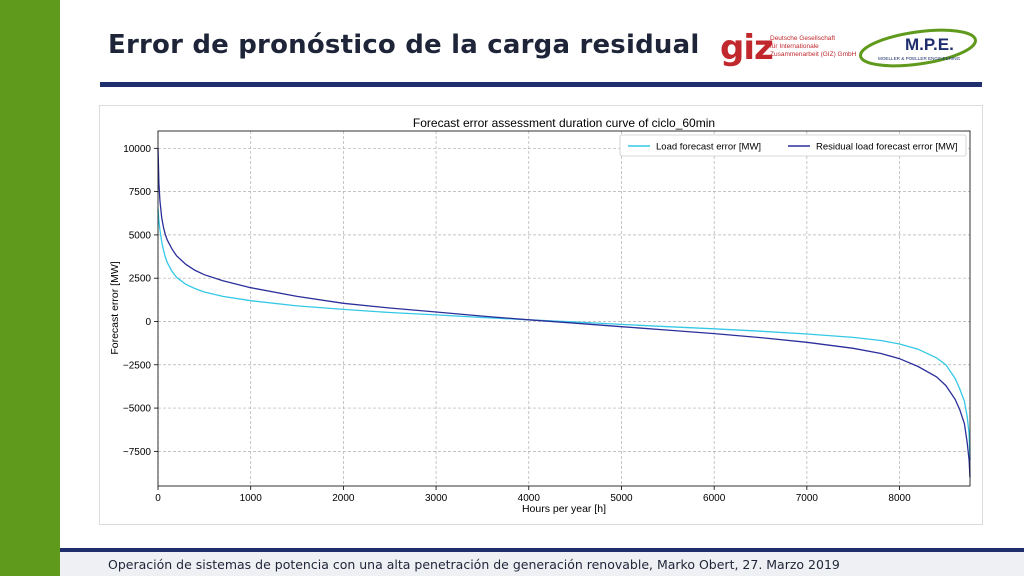 This screenshot has width=1024, height=576. What do you see at coordinates (919, 58) in the screenshot?
I see `mpe-logo-subtitle: MOELLER & POELLER ENGINEERING` at bounding box center [919, 58].